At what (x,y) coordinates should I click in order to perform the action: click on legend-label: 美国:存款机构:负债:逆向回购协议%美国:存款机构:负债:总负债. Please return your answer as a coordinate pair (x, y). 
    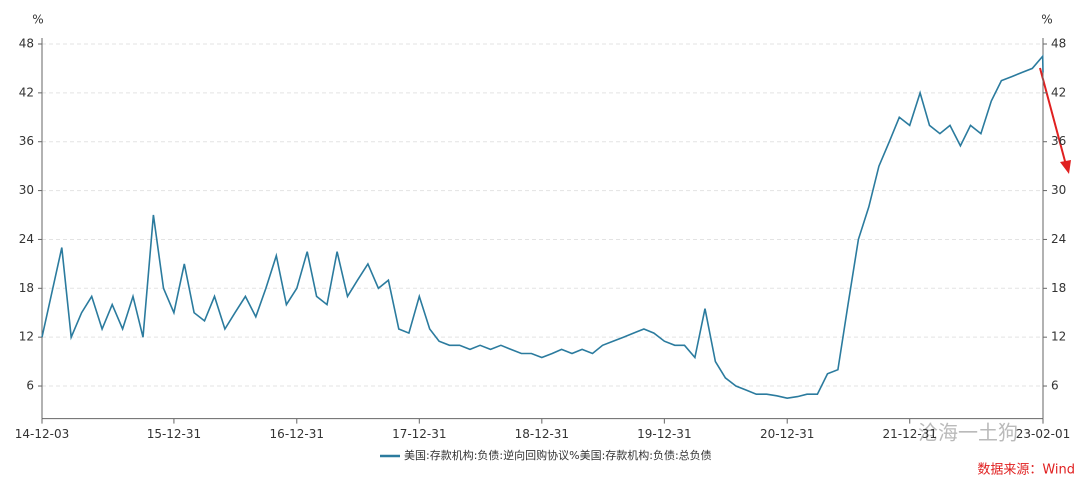
    Looking at the image, I should click on (558, 455).